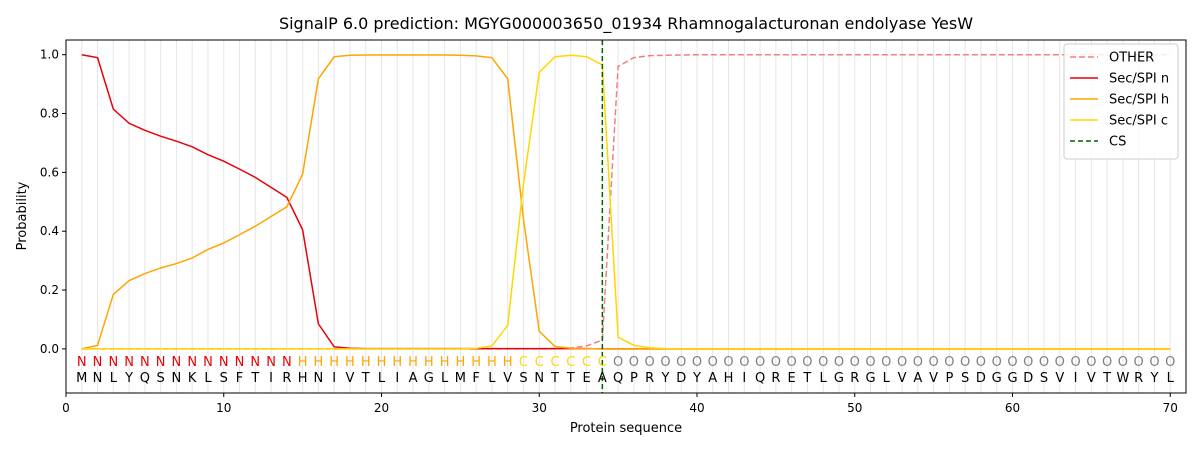 This screenshot has height=450, width=1200. Describe the element at coordinates (49, 231) in the screenshot. I see `y-tick-label: 0.4` at that location.